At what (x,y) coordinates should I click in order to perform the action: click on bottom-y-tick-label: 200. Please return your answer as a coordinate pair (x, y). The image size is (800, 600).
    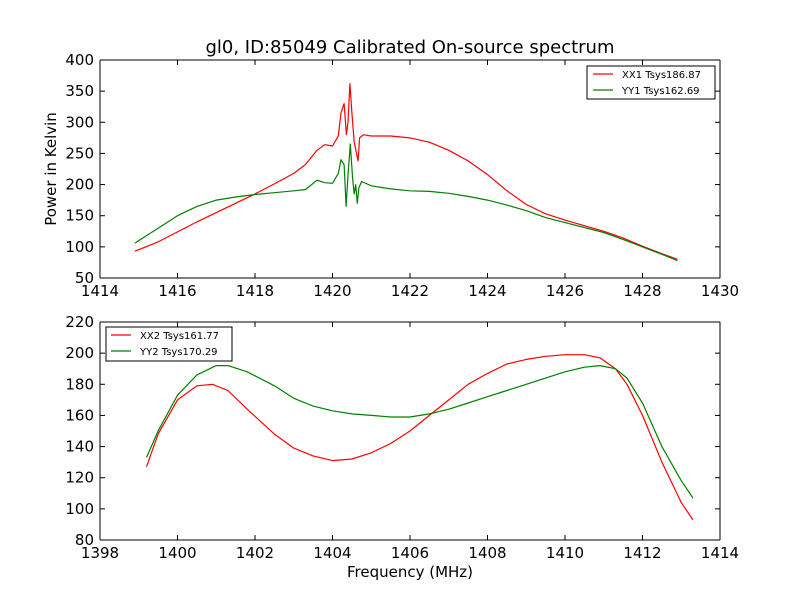
    Looking at the image, I should click on (79, 353).